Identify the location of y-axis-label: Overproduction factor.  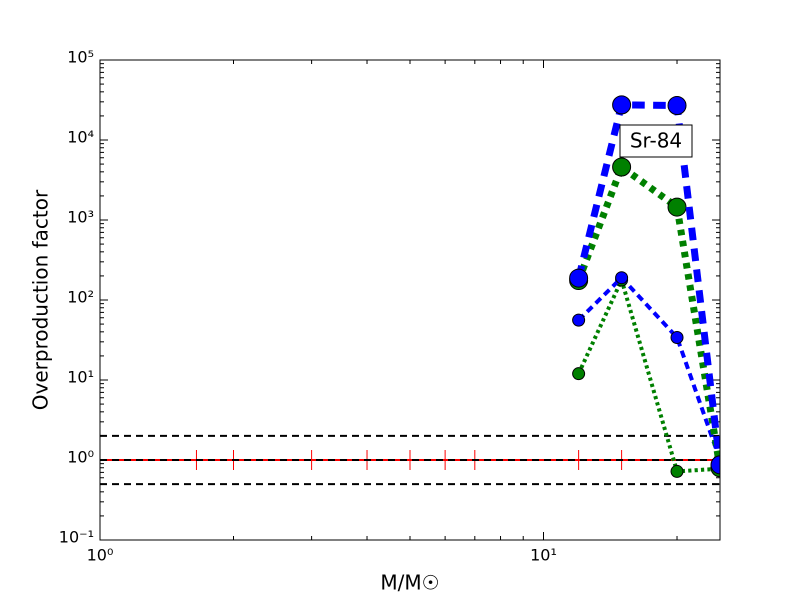
(41, 299).